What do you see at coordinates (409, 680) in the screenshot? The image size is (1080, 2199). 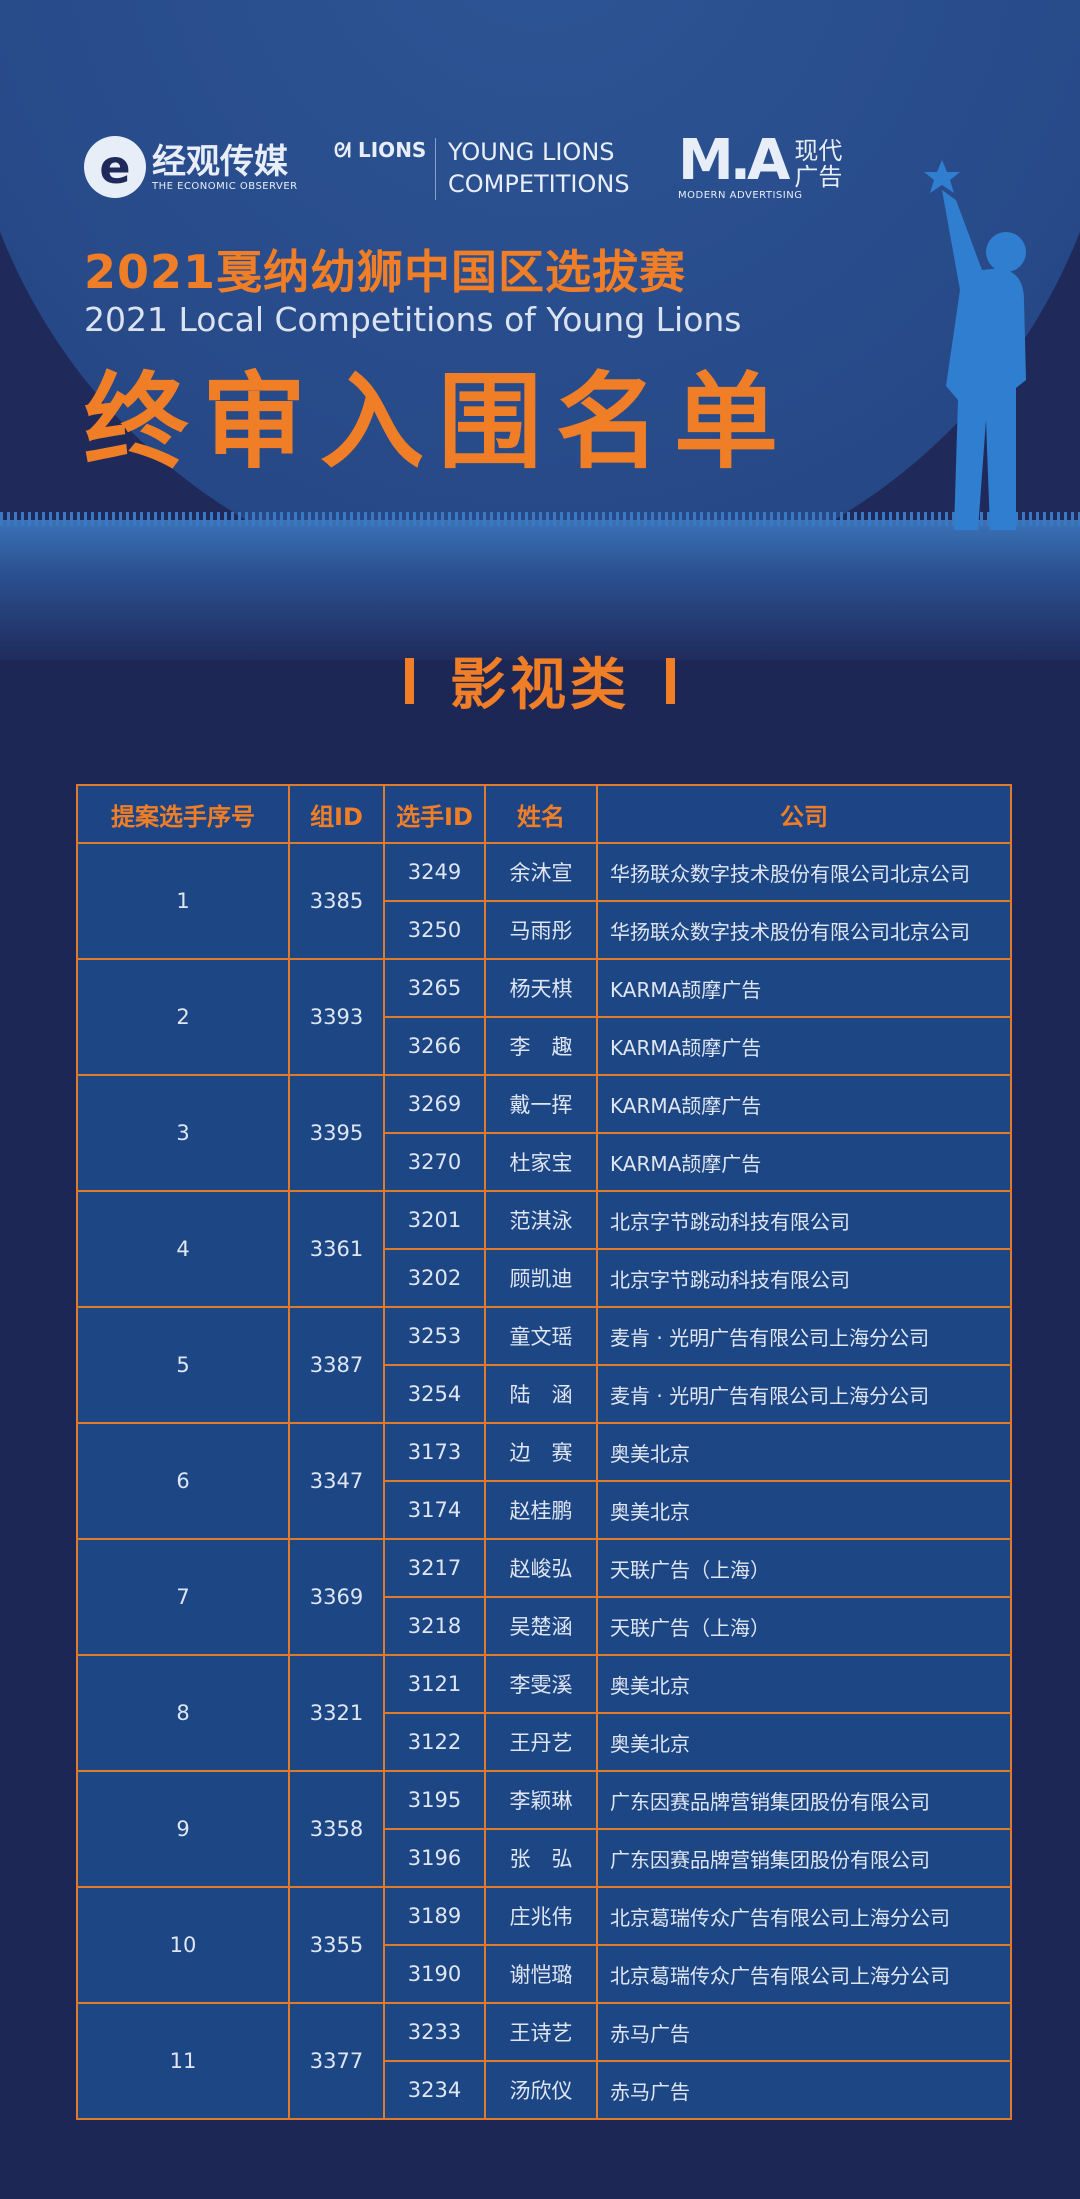 I see `heading-bar-left` at bounding box center [409, 680].